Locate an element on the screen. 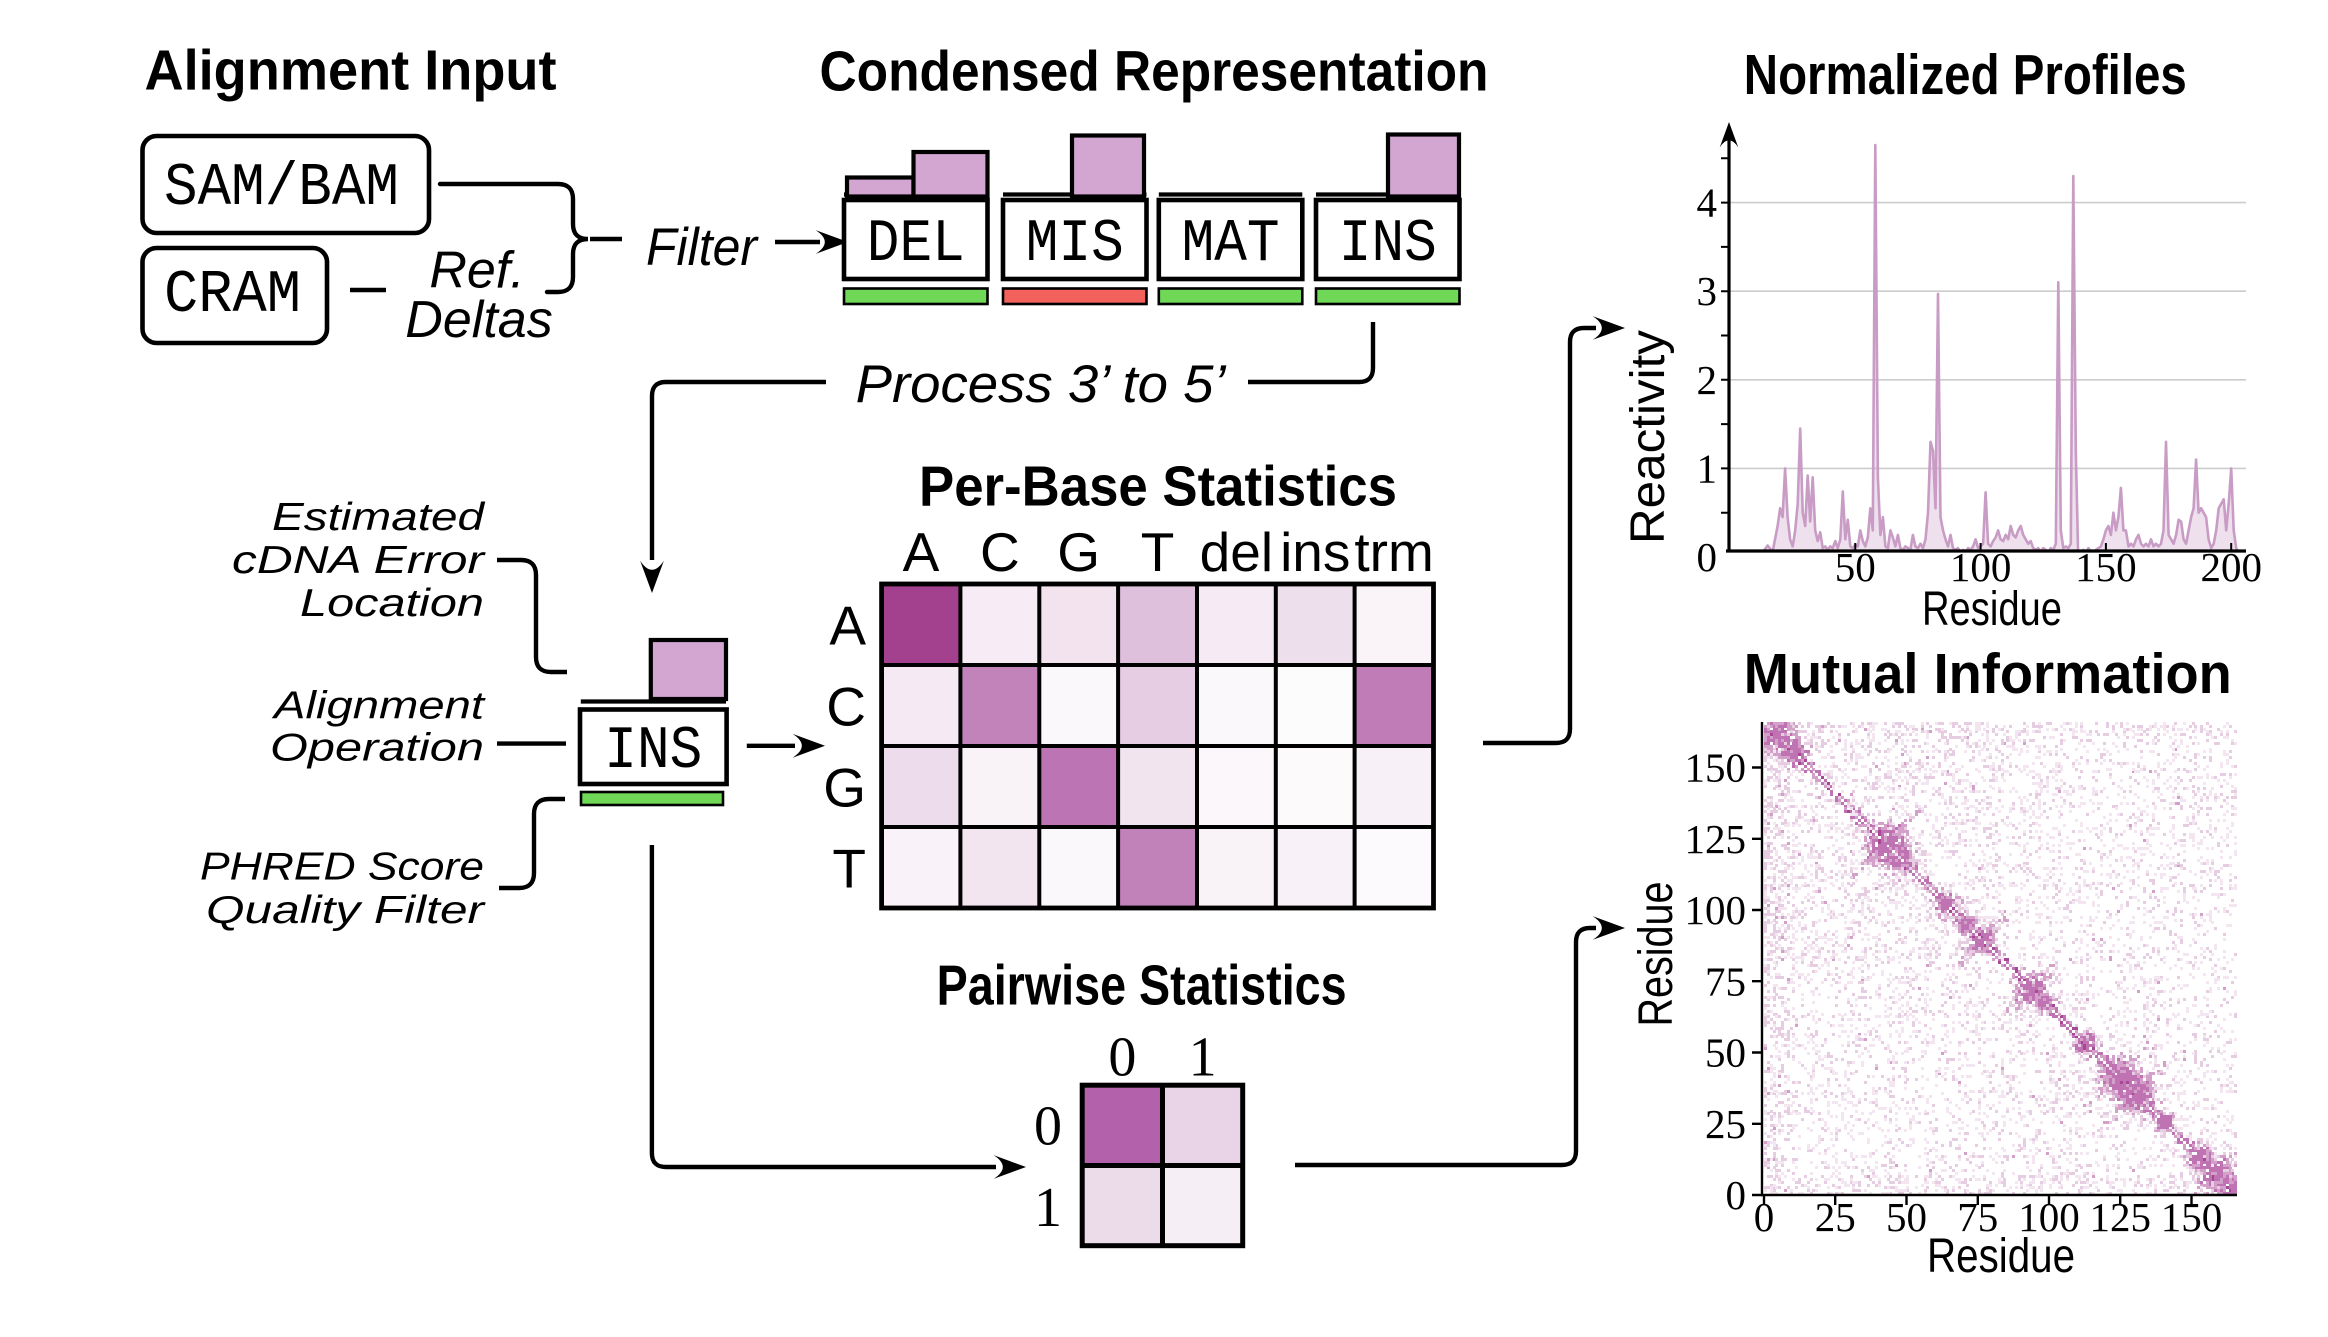 This screenshot has height=1337, width=2328. svg-text: 4 is located at coordinates (1707, 203).